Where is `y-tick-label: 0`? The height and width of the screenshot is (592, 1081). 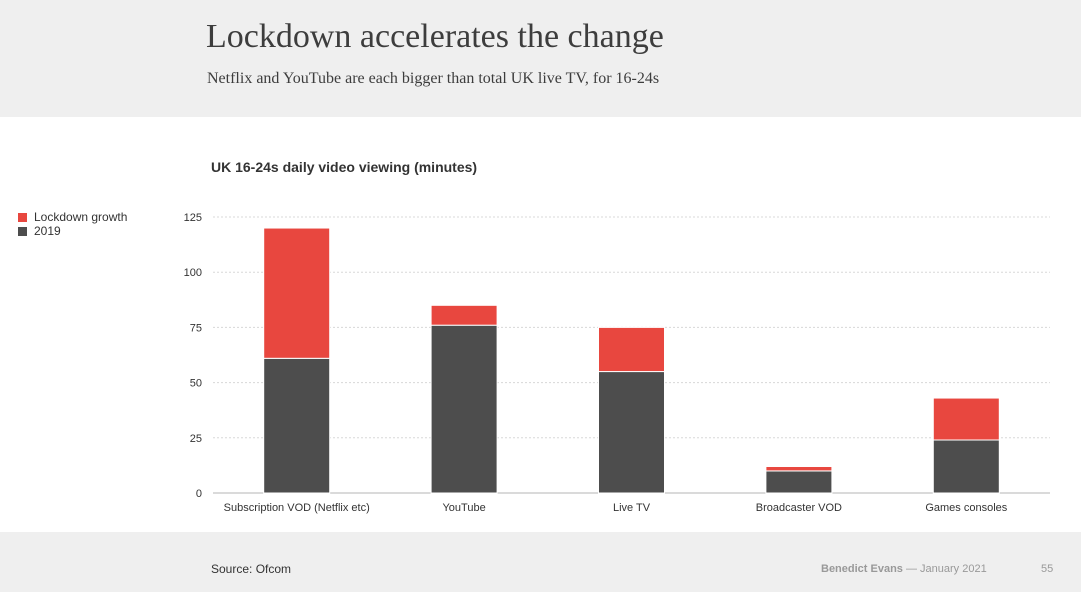 y-tick-label: 0 is located at coordinates (199, 494).